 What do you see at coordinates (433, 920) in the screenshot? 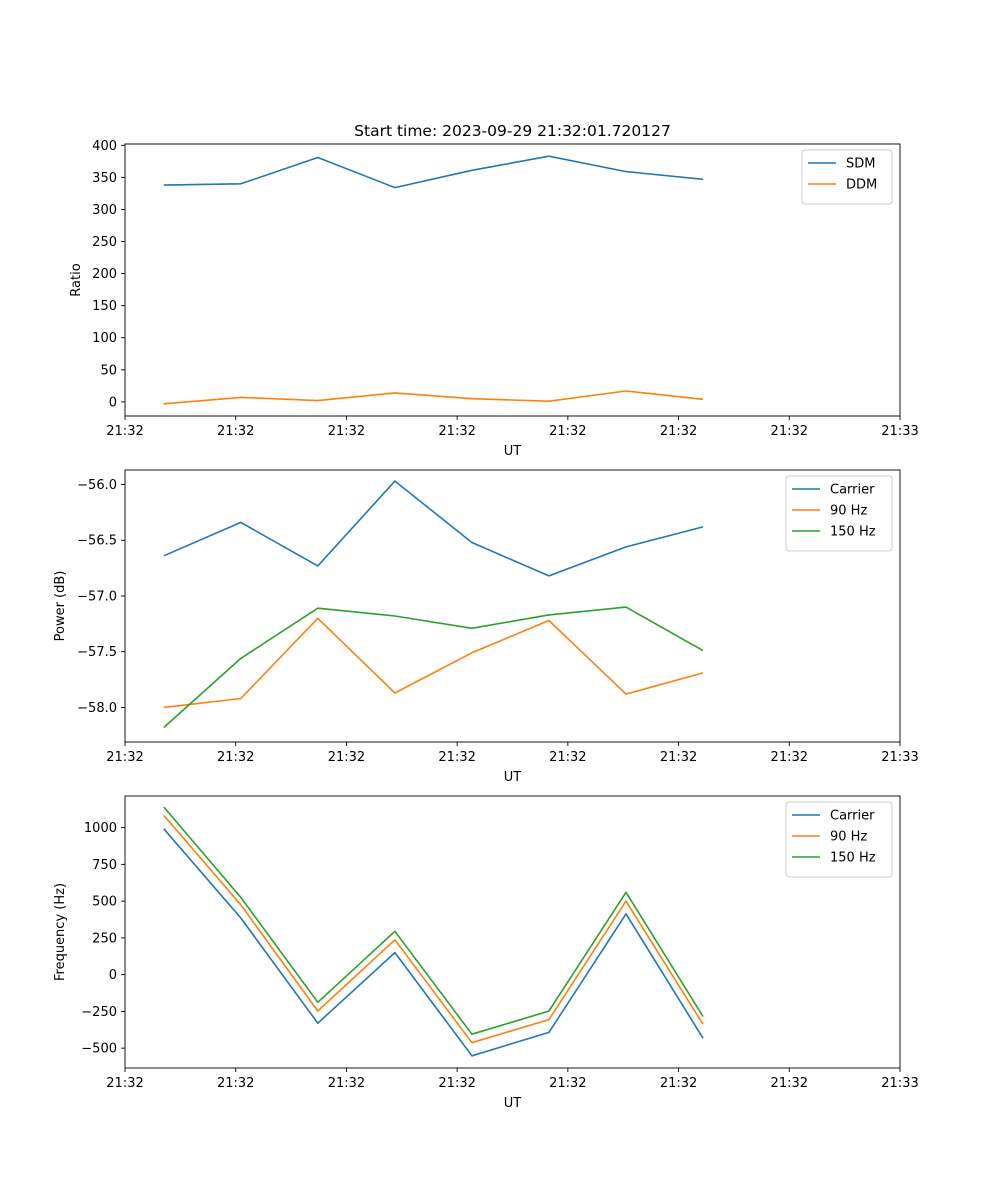
I see `frequency-series-150-hz-line` at bounding box center [433, 920].